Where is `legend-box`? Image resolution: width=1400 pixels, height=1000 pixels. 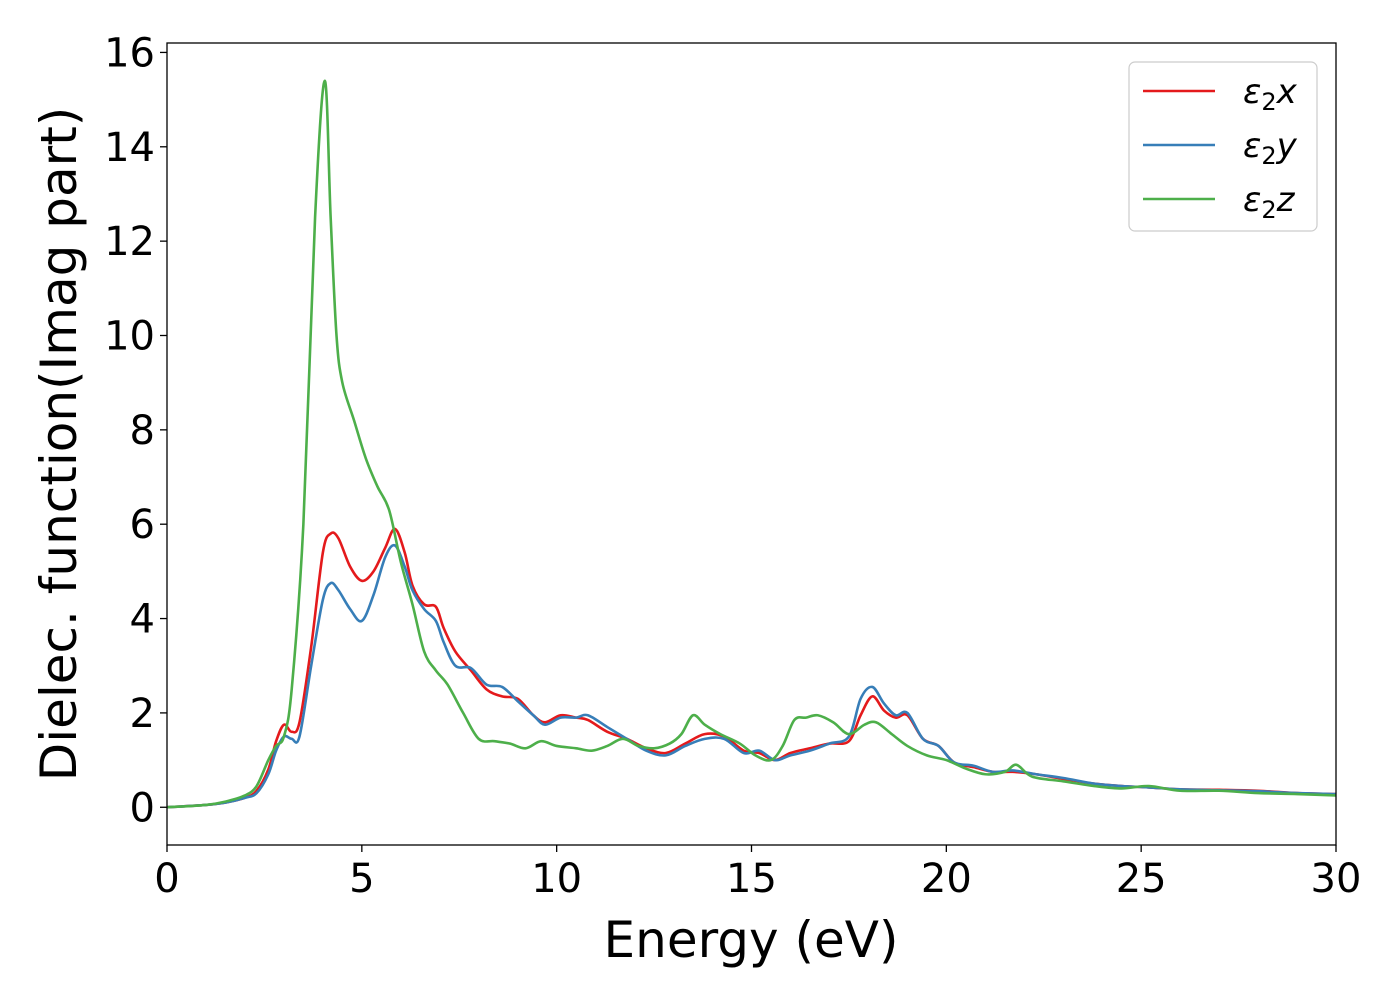 legend-box is located at coordinates (1223, 146).